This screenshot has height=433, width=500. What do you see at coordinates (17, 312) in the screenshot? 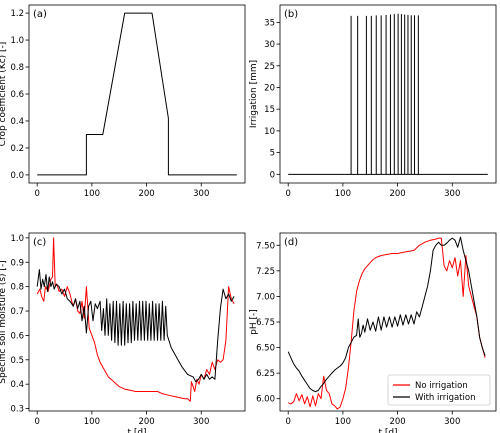
I see `y-tick-label: 0.7` at bounding box center [17, 312].